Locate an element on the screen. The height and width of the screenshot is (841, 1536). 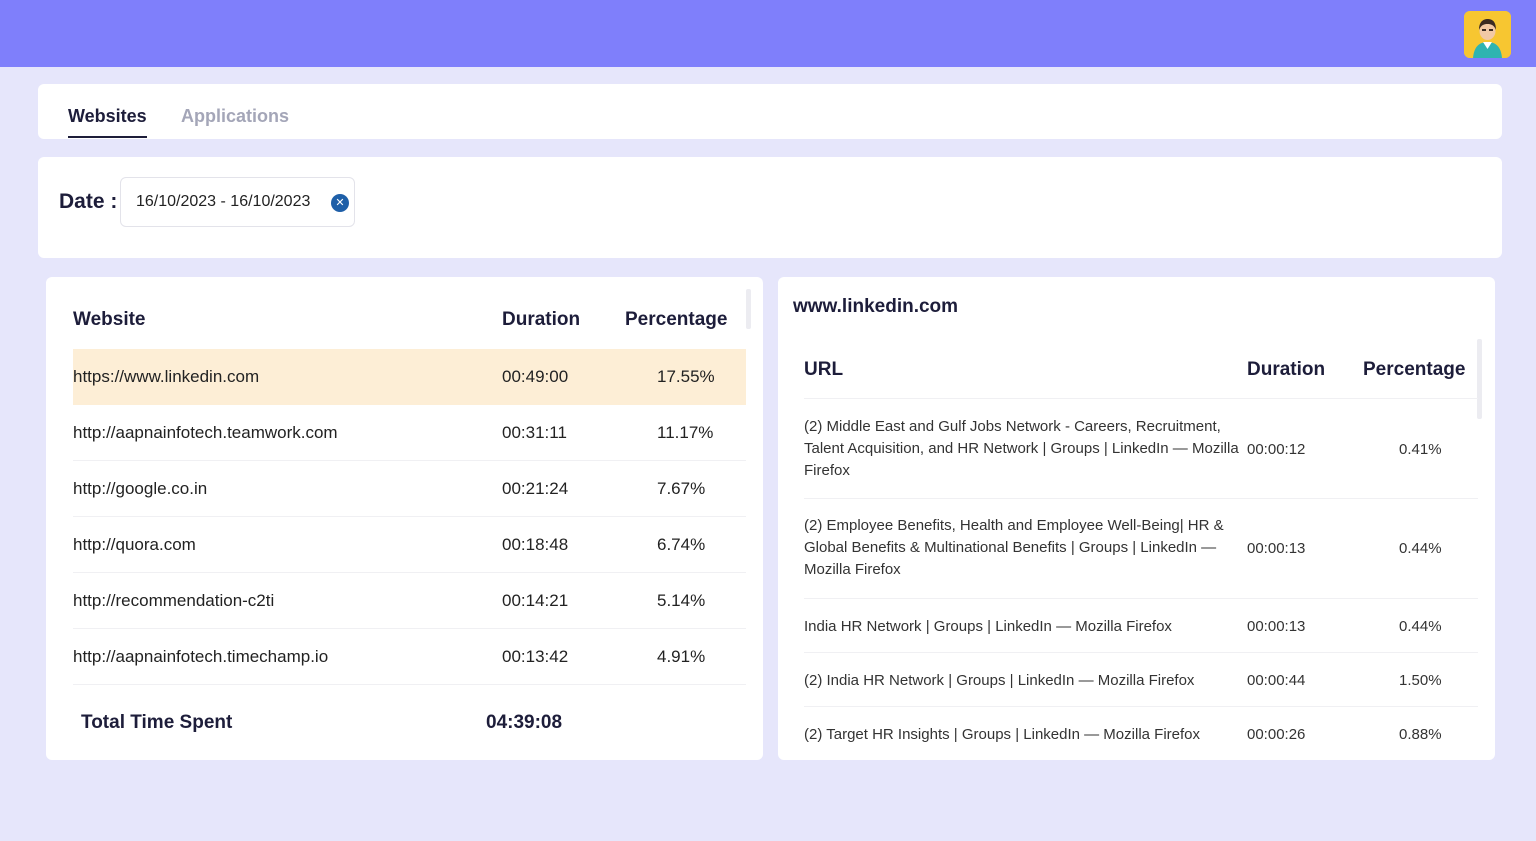
column-header-url: URL is located at coordinates (824, 369).